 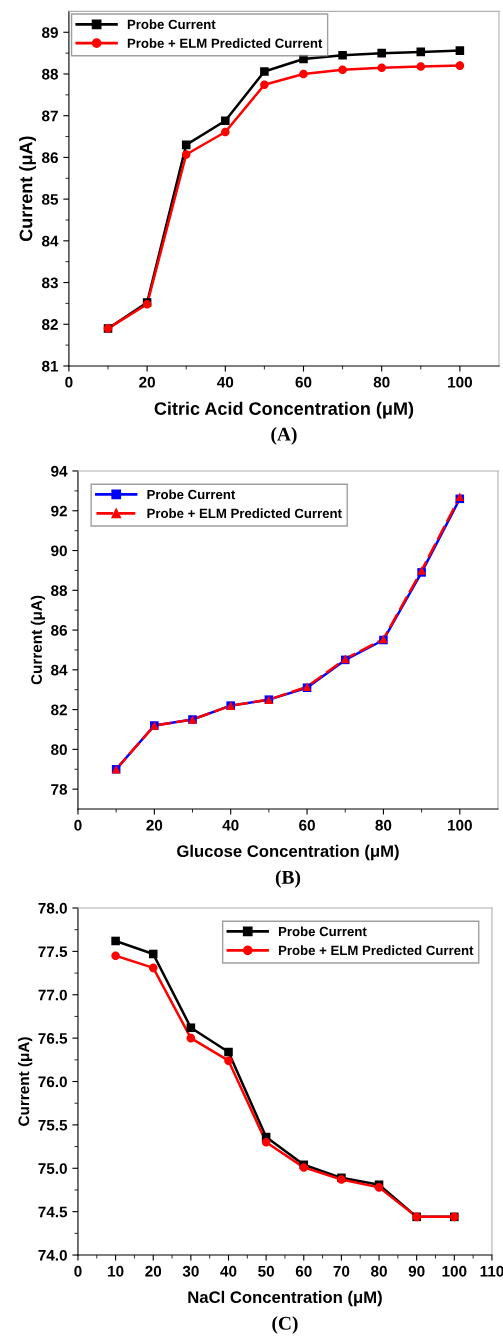 I want to click on x-axis-title: Glucose Concentration (μM), so click(x=288, y=852).